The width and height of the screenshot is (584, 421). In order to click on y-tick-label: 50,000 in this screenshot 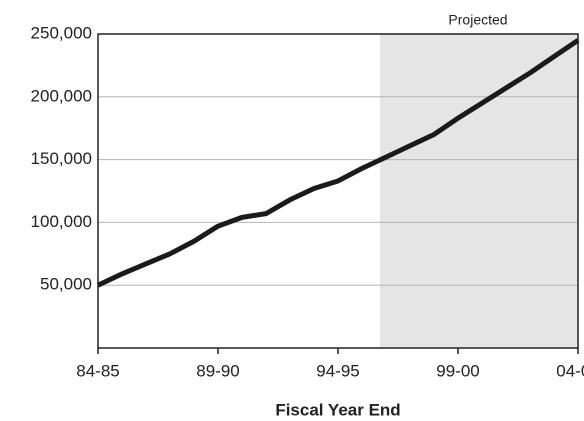, I will do `click(66, 284)`.